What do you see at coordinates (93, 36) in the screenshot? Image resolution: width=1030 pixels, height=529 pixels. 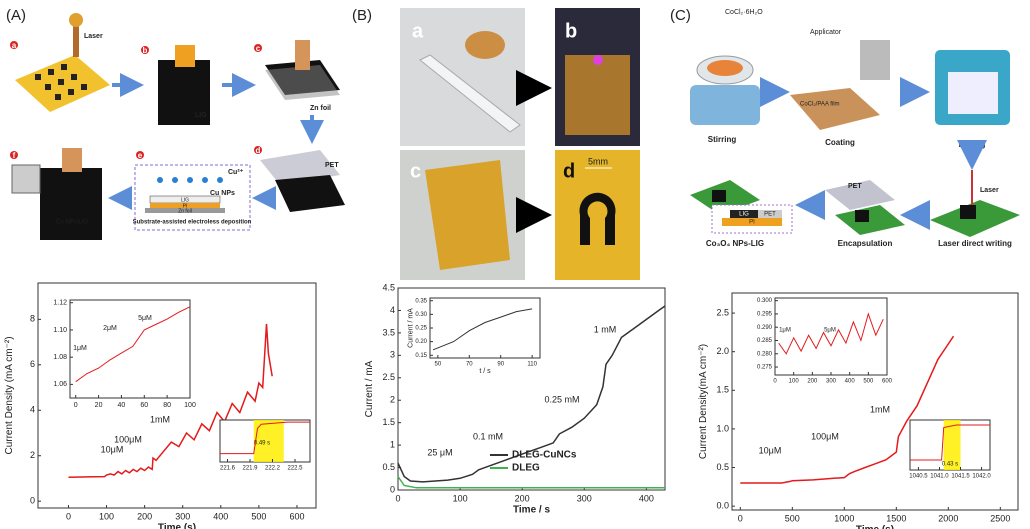 I see `label: Laser` at bounding box center [93, 36].